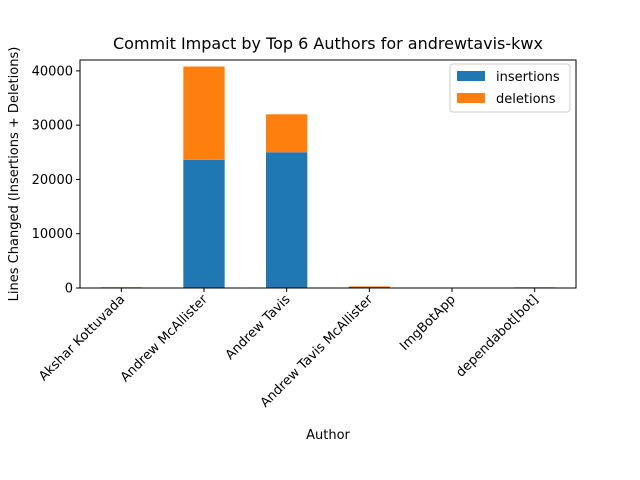 The image size is (640, 480). What do you see at coordinates (82, 338) in the screenshot?
I see `x-tick-label-0: Akshar Kottuvada` at bounding box center [82, 338].